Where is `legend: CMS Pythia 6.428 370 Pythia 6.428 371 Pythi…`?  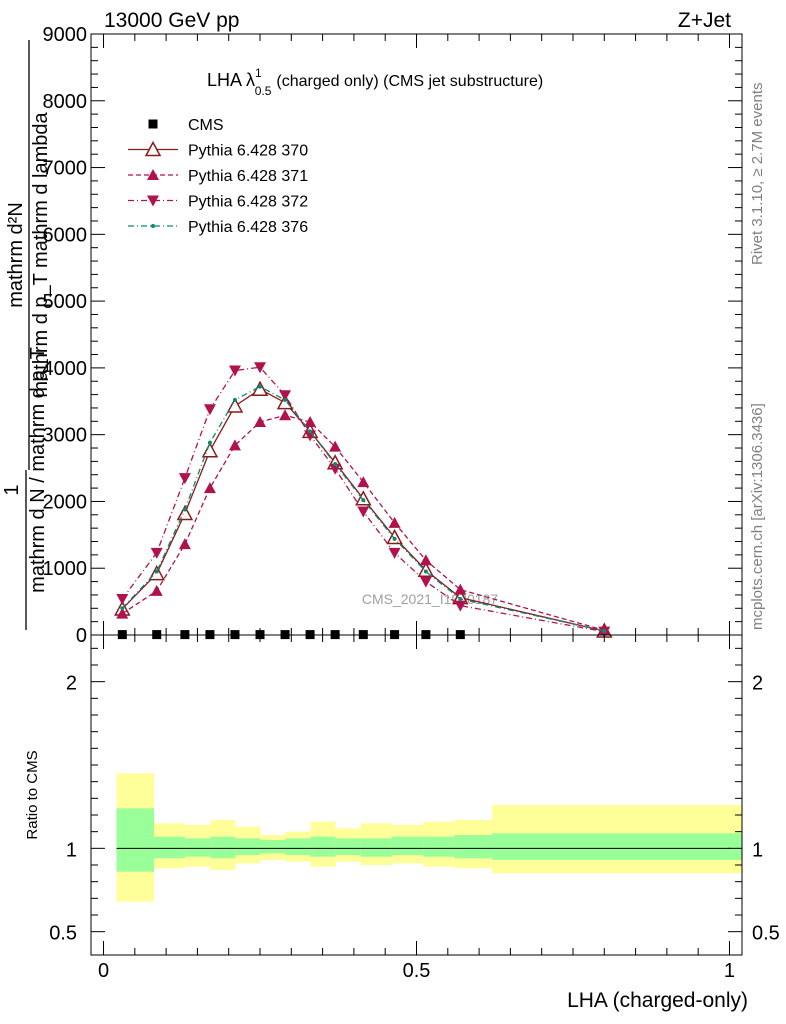 legend: CMS Pythia 6.428 370 Pythia 6.428 371 Pythi… is located at coordinates (218, 176).